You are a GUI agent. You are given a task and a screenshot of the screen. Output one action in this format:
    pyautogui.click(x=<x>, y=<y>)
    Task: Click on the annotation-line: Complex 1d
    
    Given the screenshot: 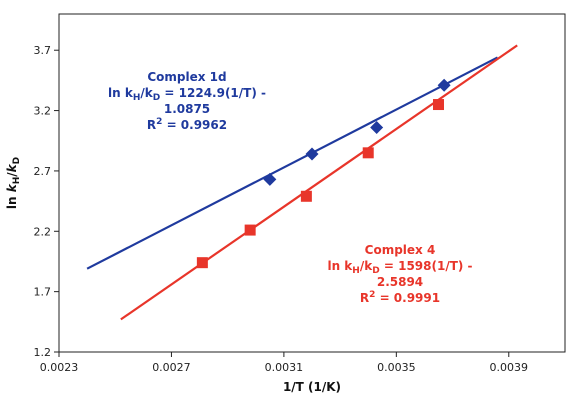 What is the action you would take?
    pyautogui.click(x=186, y=77)
    